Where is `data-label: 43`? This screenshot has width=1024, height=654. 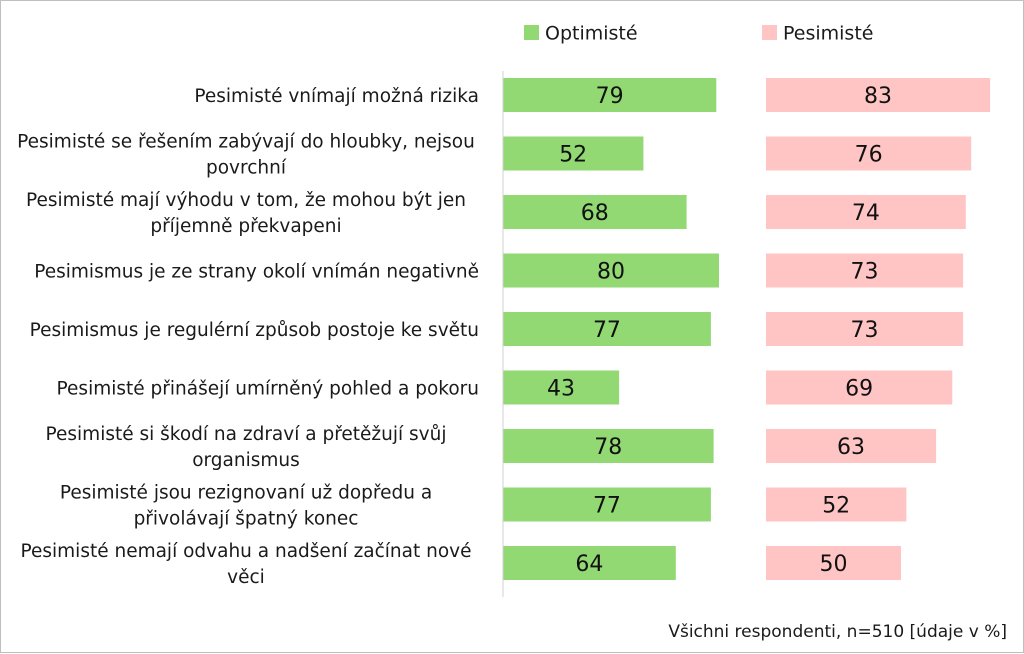
data-label: 43 is located at coordinates (561, 389).